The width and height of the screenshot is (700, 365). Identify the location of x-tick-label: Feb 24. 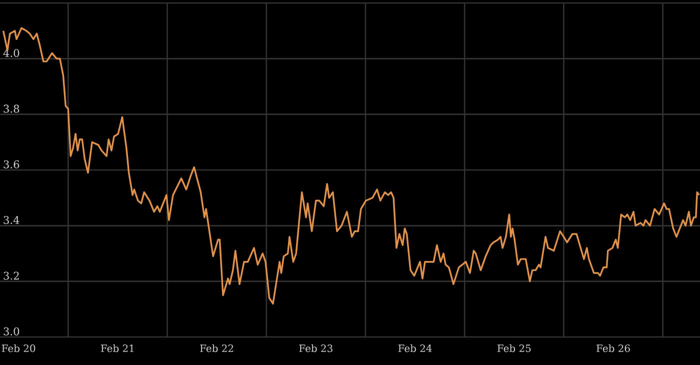
(415, 348).